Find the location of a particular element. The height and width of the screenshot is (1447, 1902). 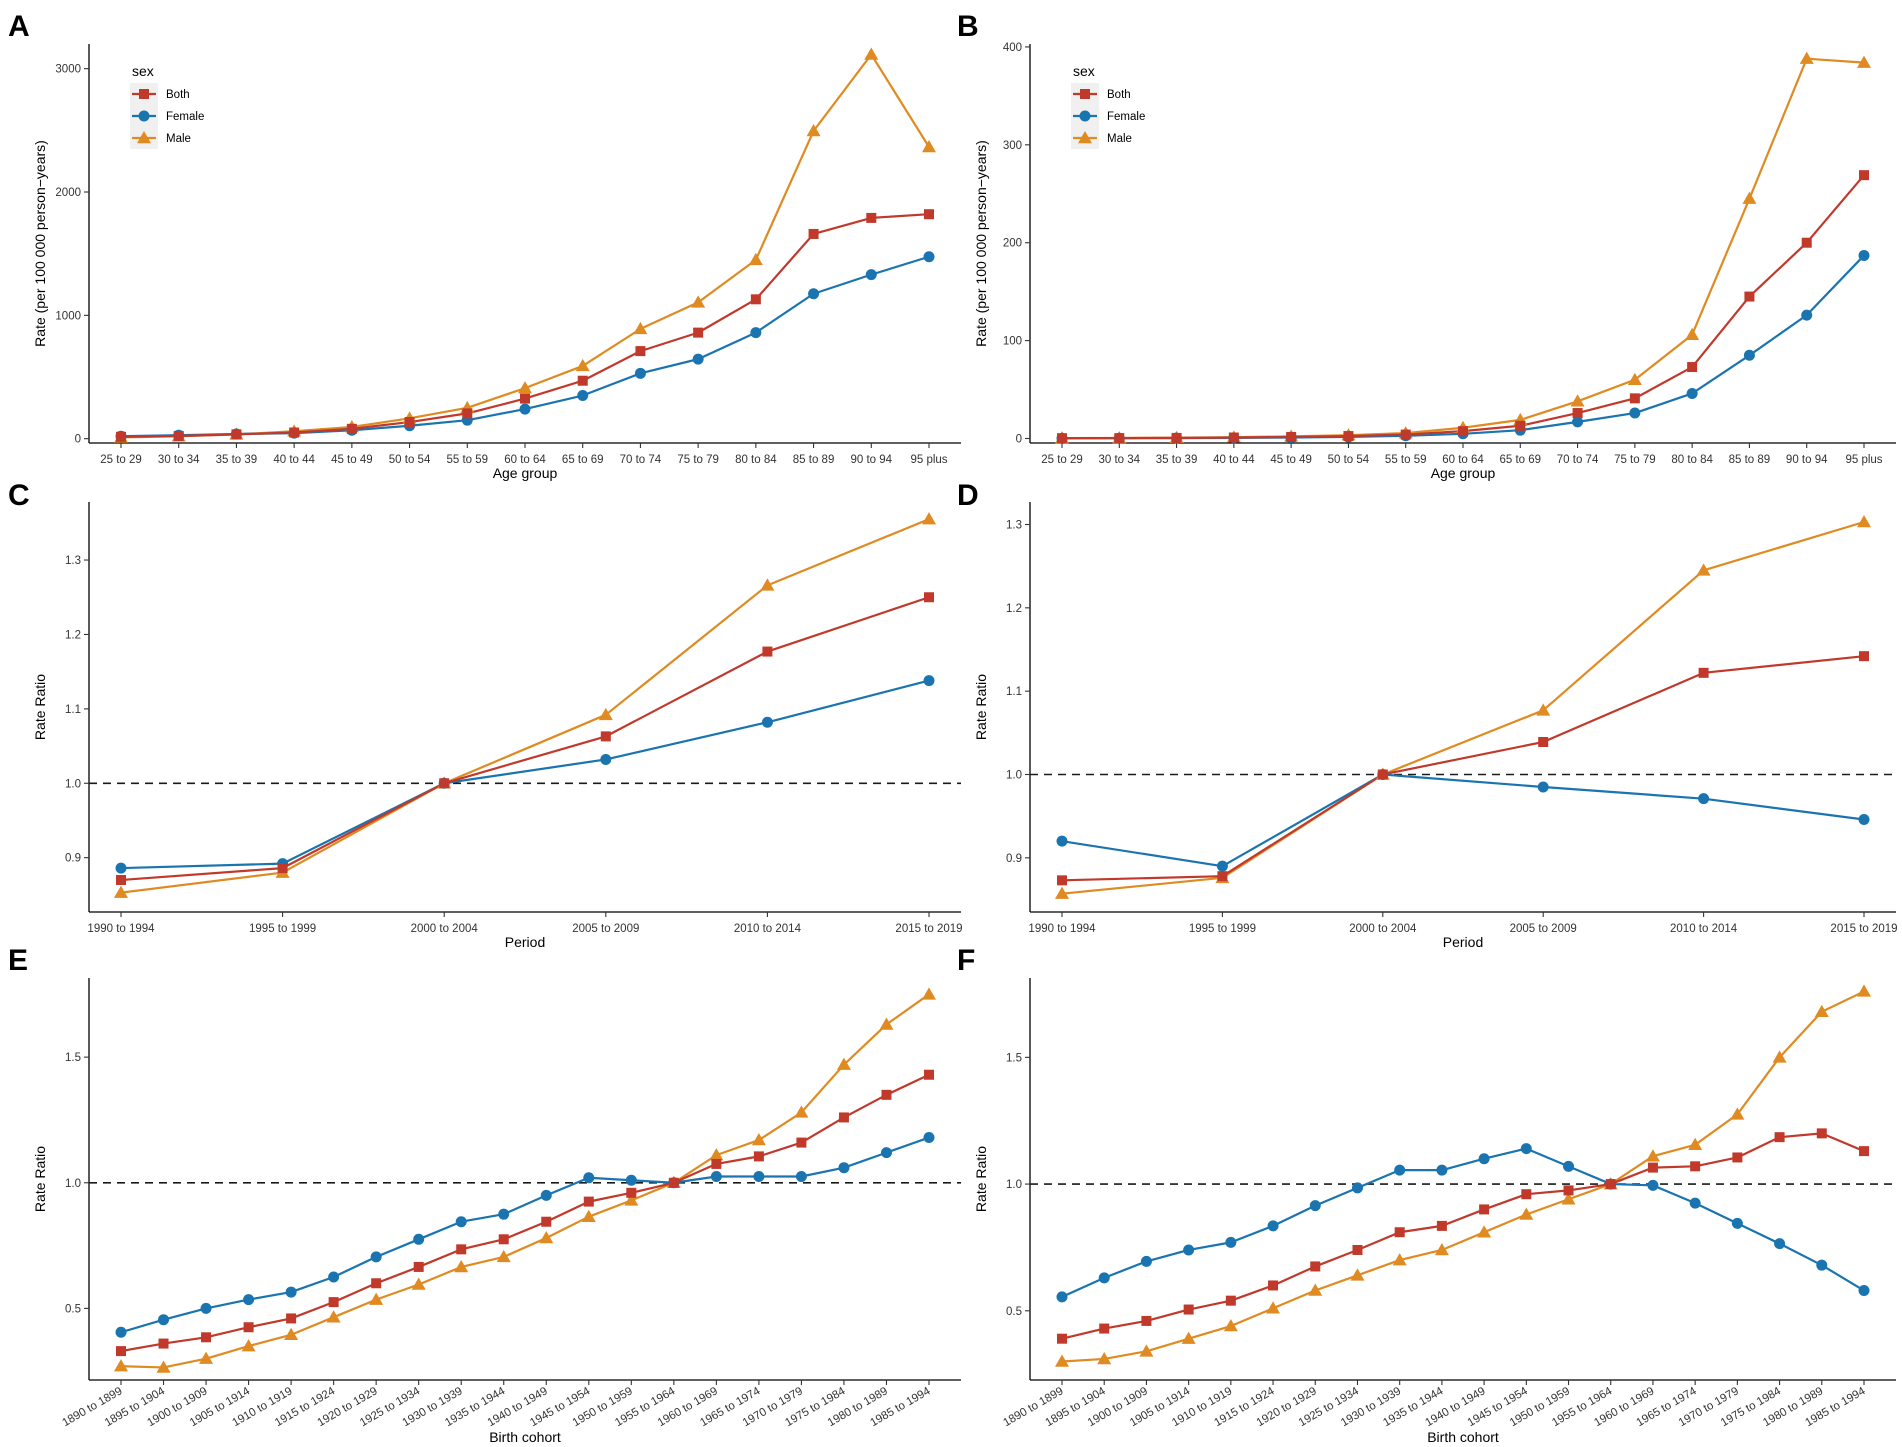

x-tick-label: 95 plus is located at coordinates (1863, 460).